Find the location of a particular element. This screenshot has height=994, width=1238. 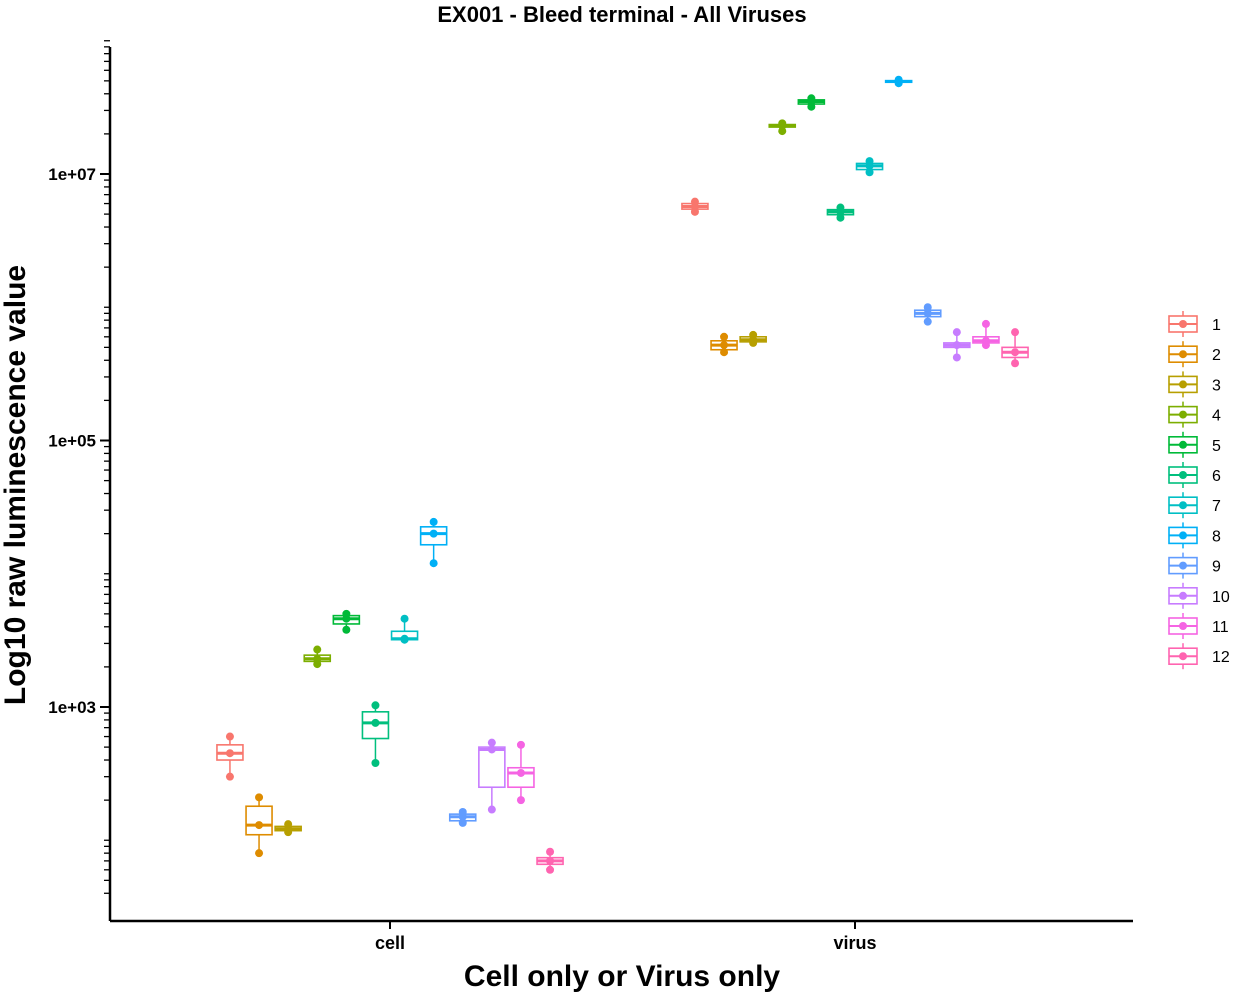

chart-title: EX001 - Bleed terminal - All Viruses is located at coordinates (621, 14).